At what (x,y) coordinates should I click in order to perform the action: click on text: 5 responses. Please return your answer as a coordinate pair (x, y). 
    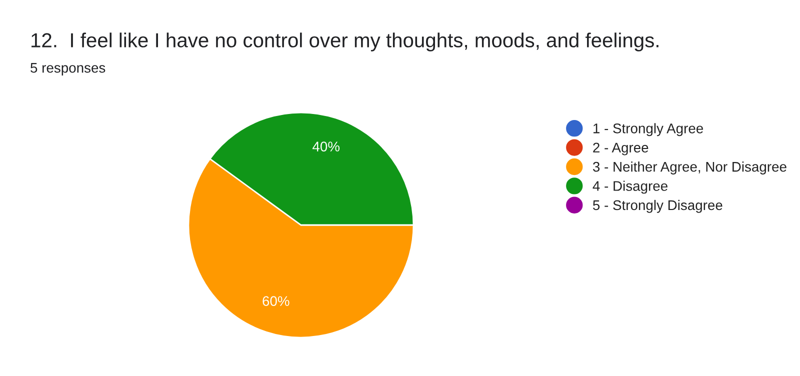
    Looking at the image, I should click on (68, 69).